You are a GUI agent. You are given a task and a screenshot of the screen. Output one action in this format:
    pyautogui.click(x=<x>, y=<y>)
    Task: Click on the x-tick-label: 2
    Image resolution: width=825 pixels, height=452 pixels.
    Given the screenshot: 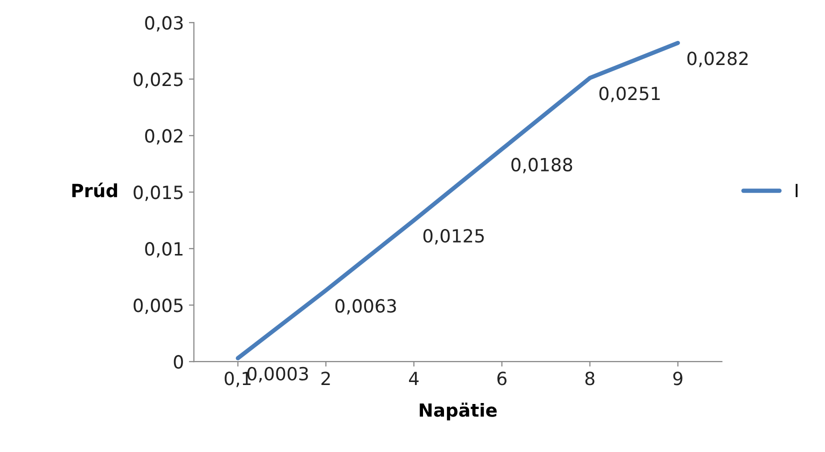 What is the action you would take?
    pyautogui.click(x=325, y=379)
    